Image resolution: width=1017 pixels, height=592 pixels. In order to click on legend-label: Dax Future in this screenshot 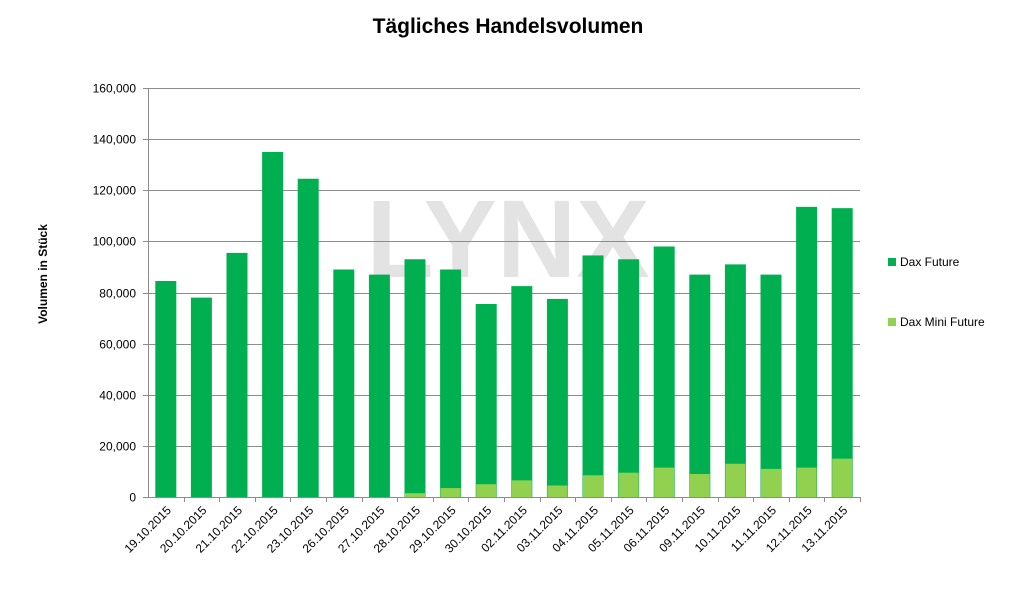, I will do `click(930, 262)`.